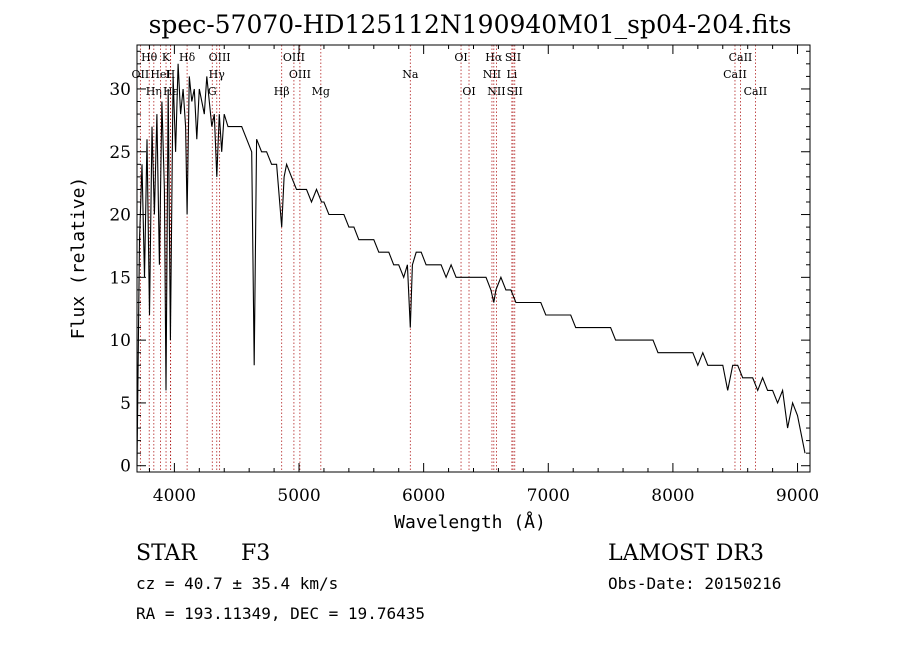  I want to click on line-label-1: OII, so click(141, 74).